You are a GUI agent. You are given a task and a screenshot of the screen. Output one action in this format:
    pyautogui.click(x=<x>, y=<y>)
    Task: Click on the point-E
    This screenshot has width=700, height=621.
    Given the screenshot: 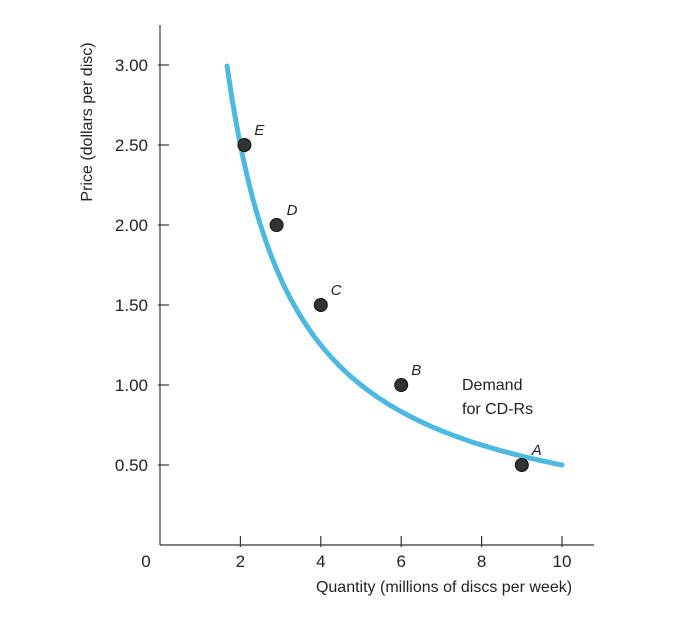 What is the action you would take?
    pyautogui.click(x=244, y=145)
    